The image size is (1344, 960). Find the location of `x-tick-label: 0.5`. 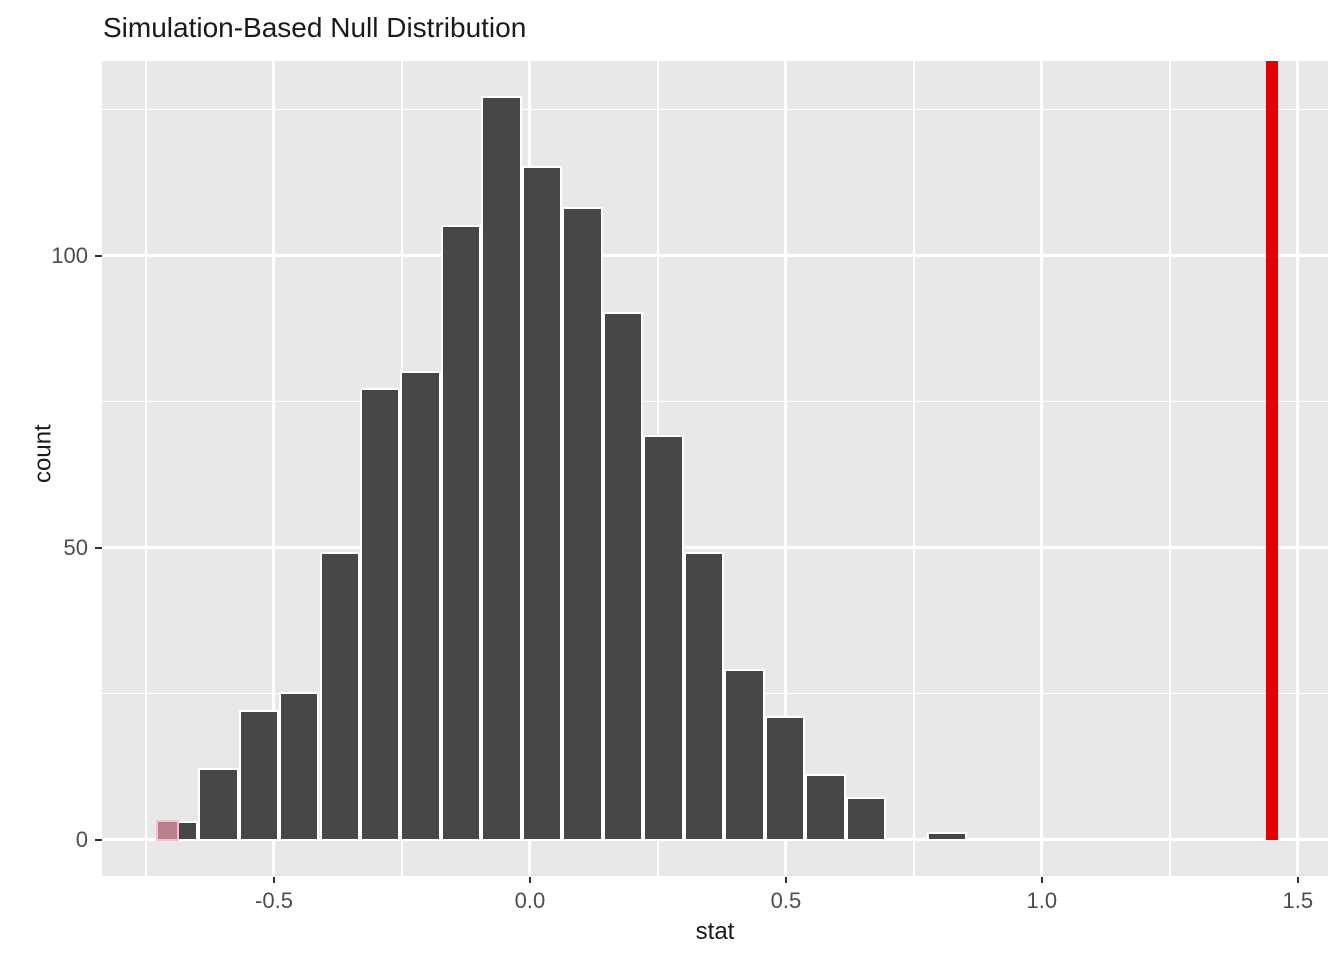

x-tick-label: 0.5 is located at coordinates (786, 900).